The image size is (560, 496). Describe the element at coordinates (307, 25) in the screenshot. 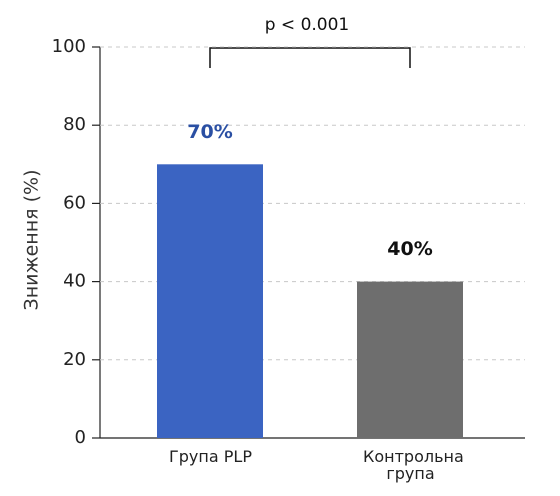

I see `p-value-annotation: p < 0.001` at that location.